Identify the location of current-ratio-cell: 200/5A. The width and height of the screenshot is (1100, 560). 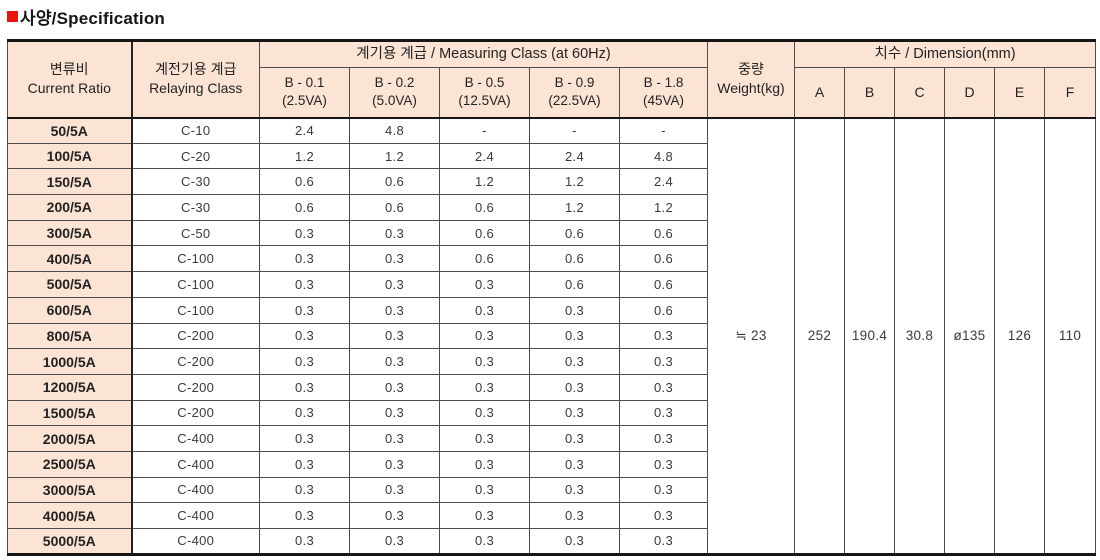
(70, 207).